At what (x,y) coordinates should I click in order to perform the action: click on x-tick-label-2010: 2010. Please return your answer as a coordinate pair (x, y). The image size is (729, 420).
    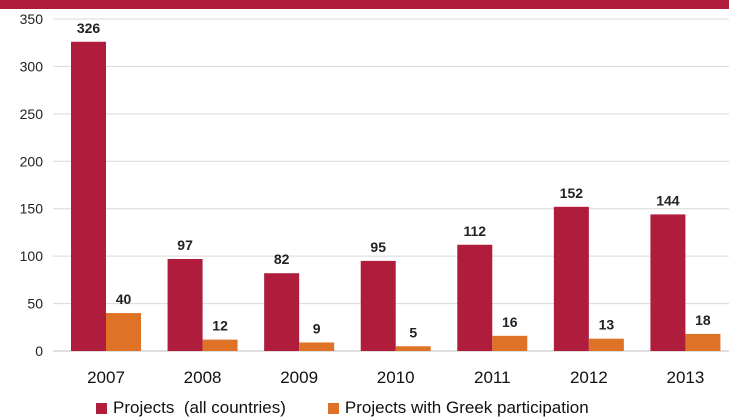
    Looking at the image, I should click on (396, 377).